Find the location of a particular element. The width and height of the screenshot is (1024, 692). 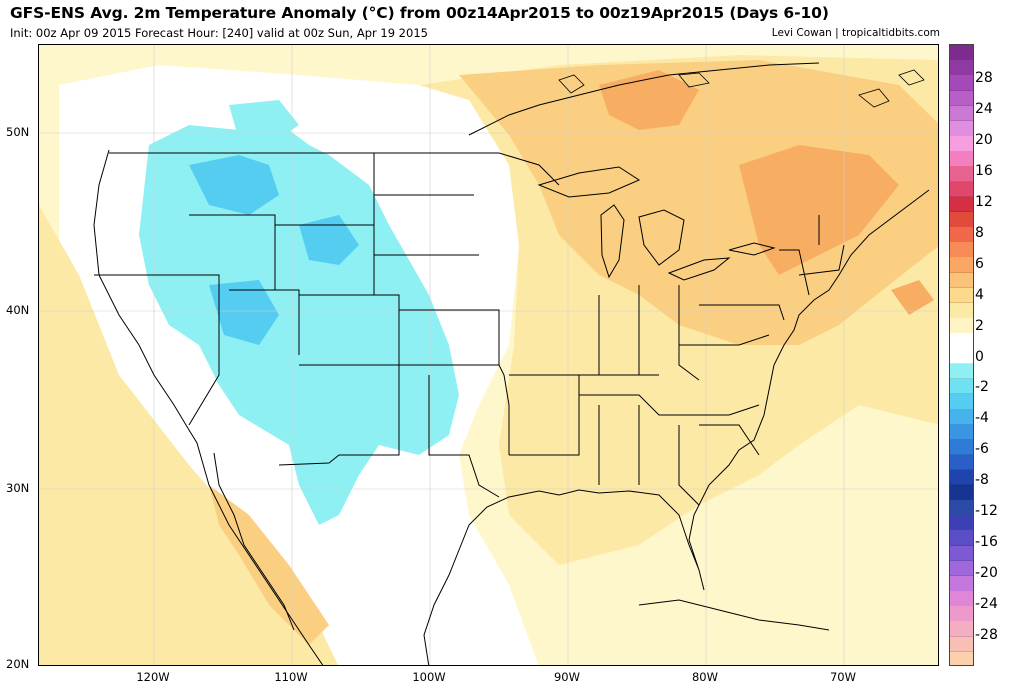

colorbar-label: 4 is located at coordinates (979, 294).